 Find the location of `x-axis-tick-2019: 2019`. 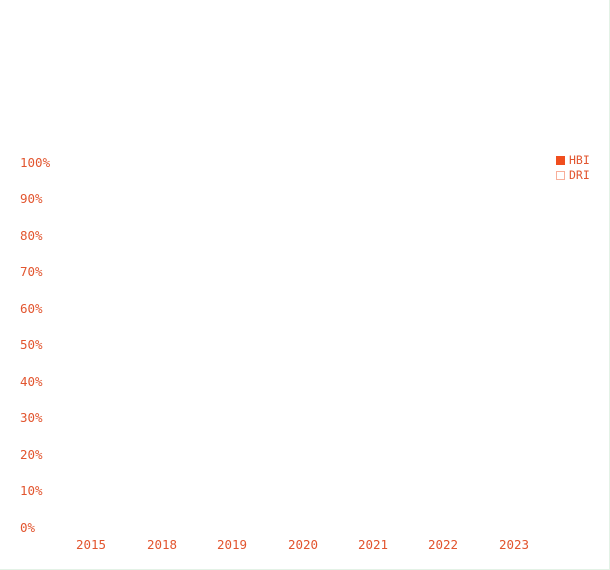

x-axis-tick-2019: 2019 is located at coordinates (232, 544).